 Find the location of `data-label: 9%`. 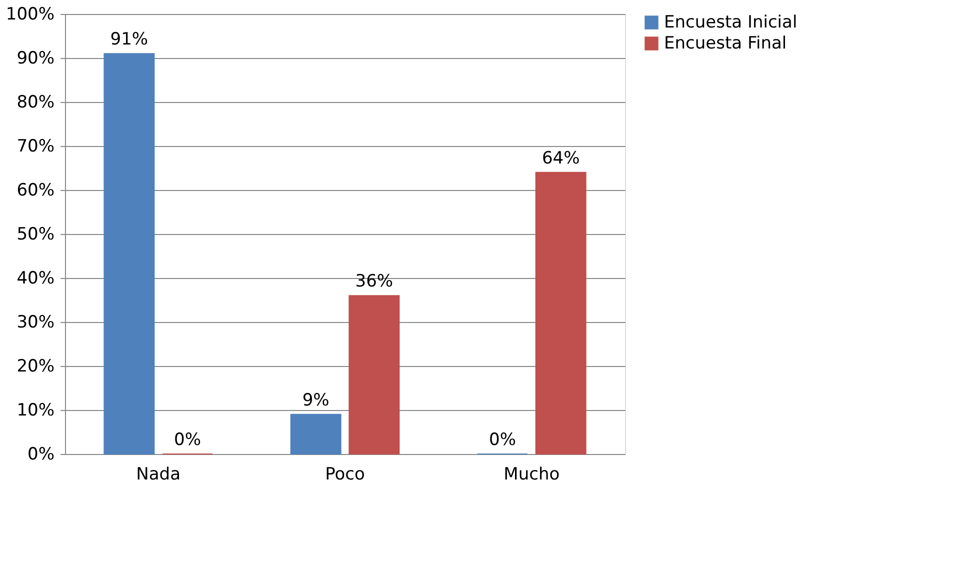

data-label: 9% is located at coordinates (316, 400).